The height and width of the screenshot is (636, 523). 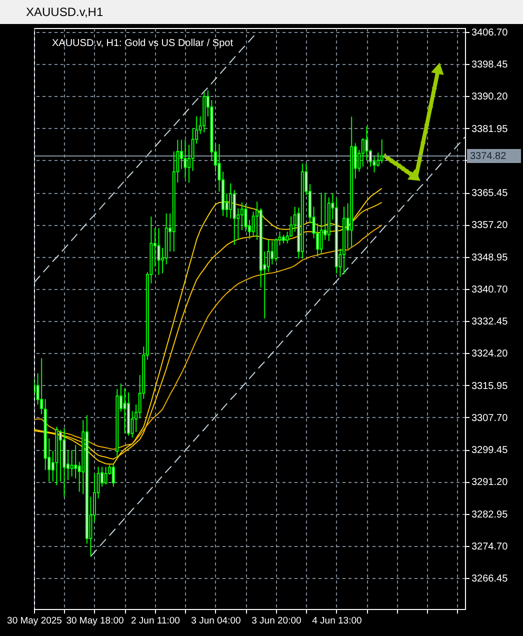 I want to click on x-tick-label: 30 May 18:00, so click(x=95, y=621).